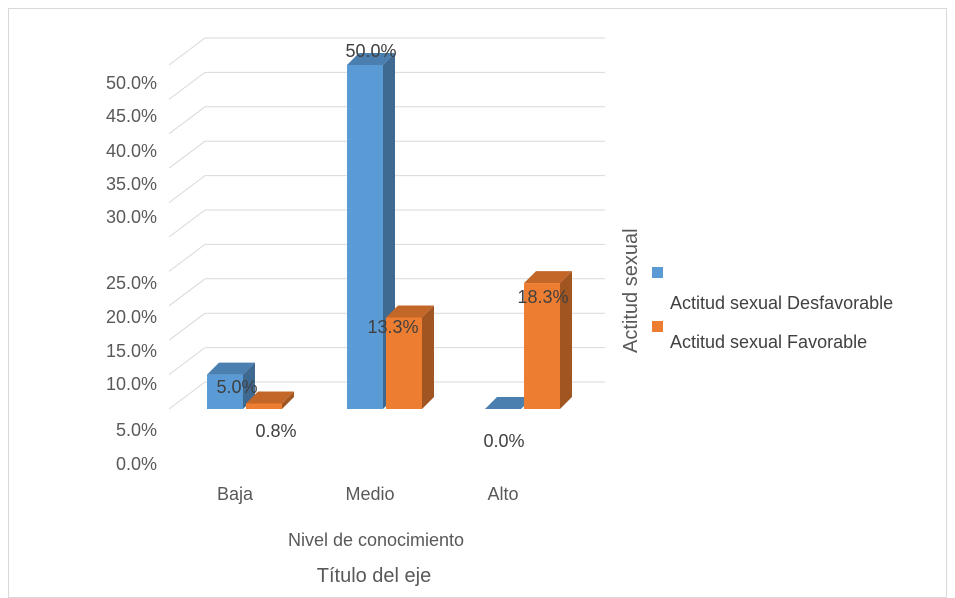 Image resolution: width=955 pixels, height=598 pixels. I want to click on legend-label-favorable: Actitud sexual Favorable, so click(768, 342).